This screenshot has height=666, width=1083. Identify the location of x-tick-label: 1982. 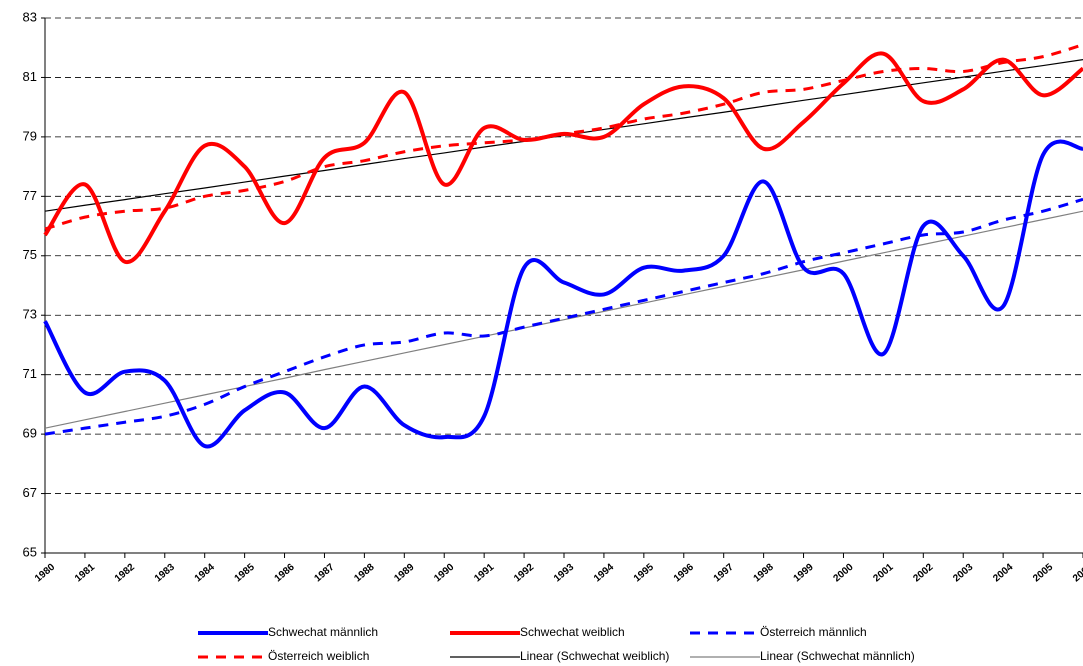
(125, 572).